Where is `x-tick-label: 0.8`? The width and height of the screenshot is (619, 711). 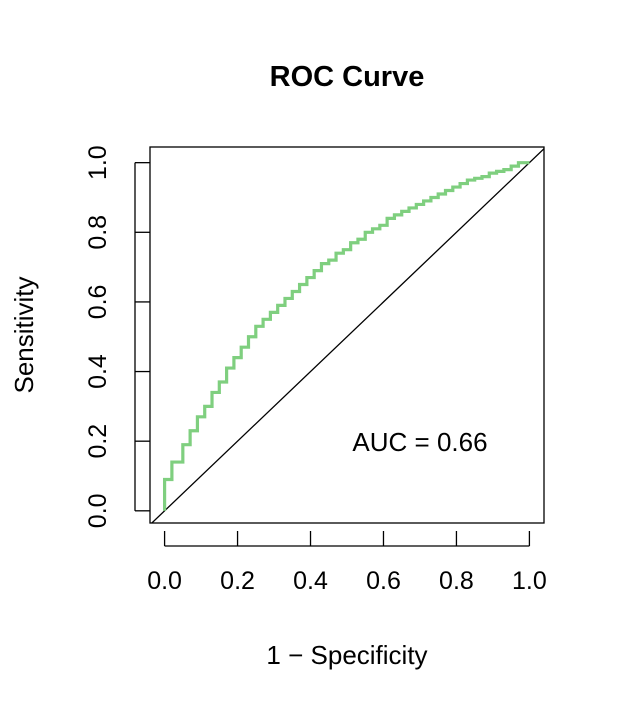
x-tick-label: 0.8 is located at coordinates (456, 581).